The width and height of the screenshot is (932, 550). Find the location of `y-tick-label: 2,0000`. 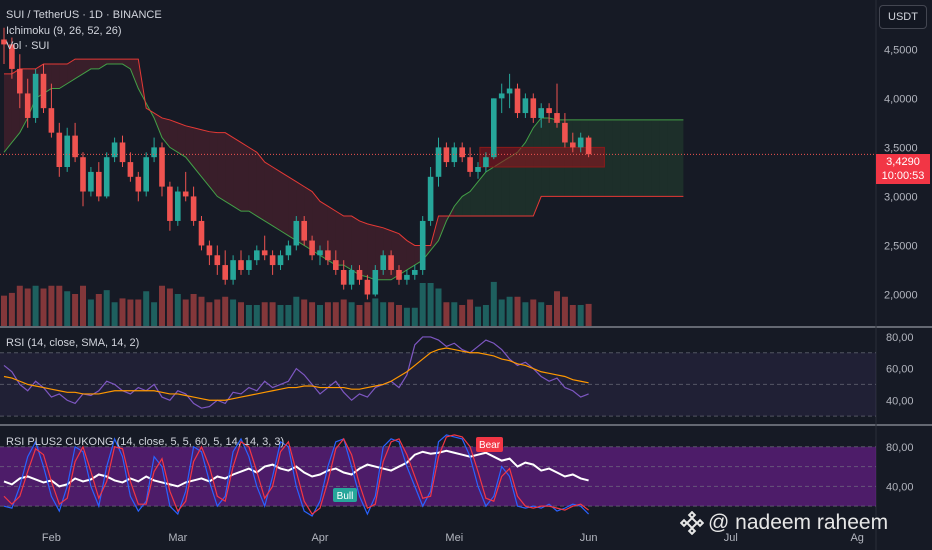

y-tick-label: 2,0000 is located at coordinates (901, 296).